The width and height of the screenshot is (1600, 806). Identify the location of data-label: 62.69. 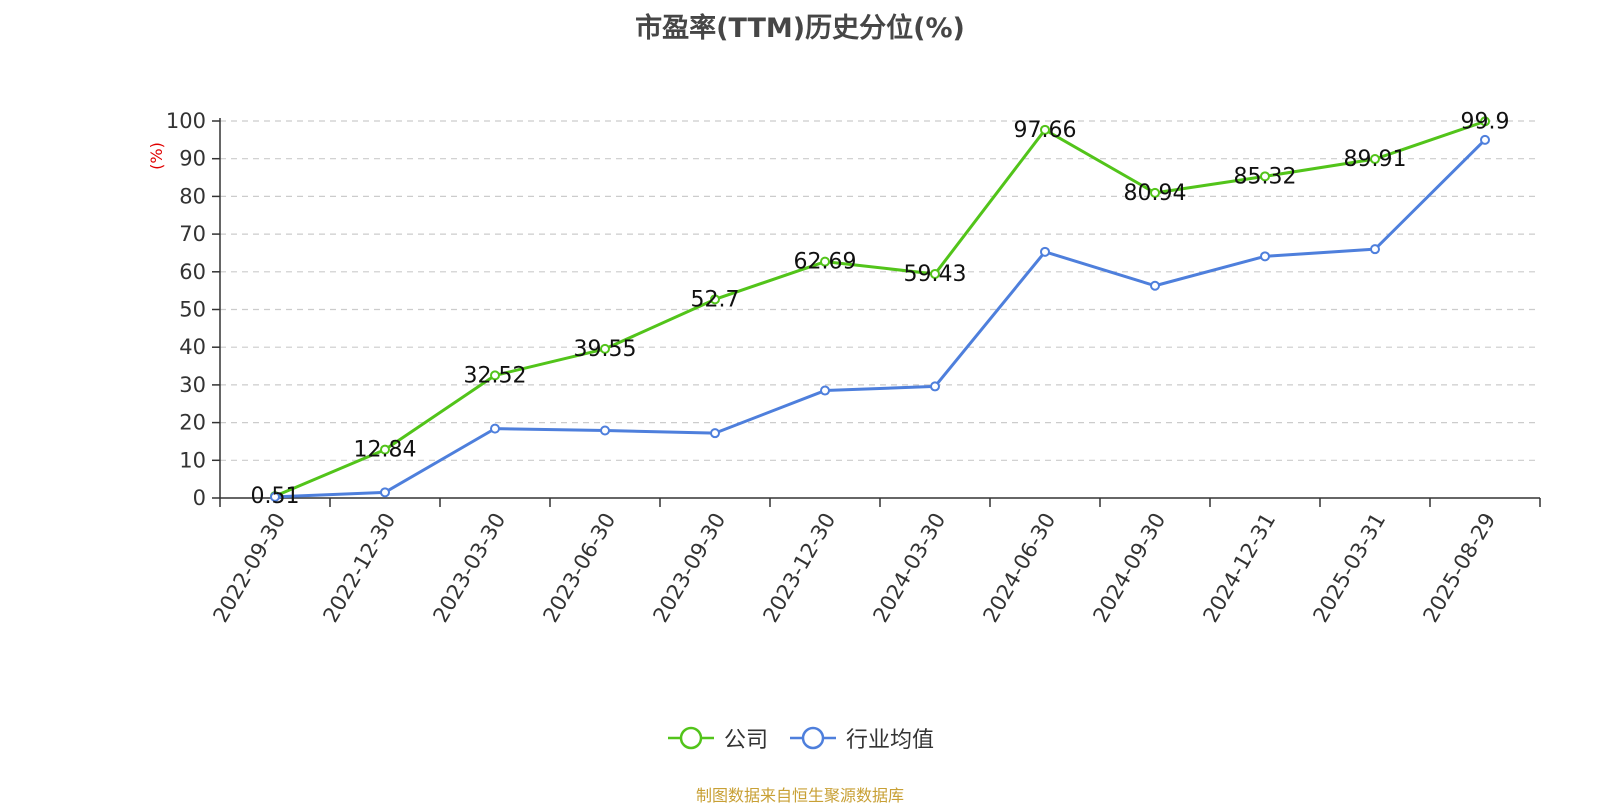
(825, 262).